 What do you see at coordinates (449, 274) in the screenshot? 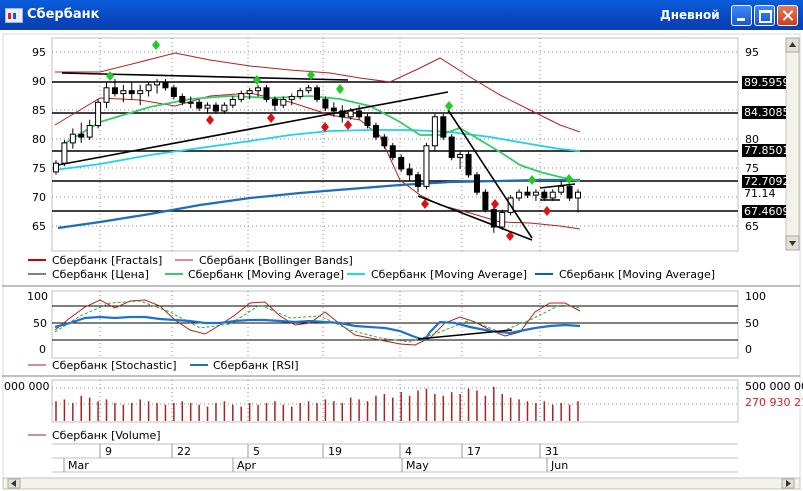
I see `legend-item-ma-mid: Сбербанк [Moving Average]` at bounding box center [449, 274].